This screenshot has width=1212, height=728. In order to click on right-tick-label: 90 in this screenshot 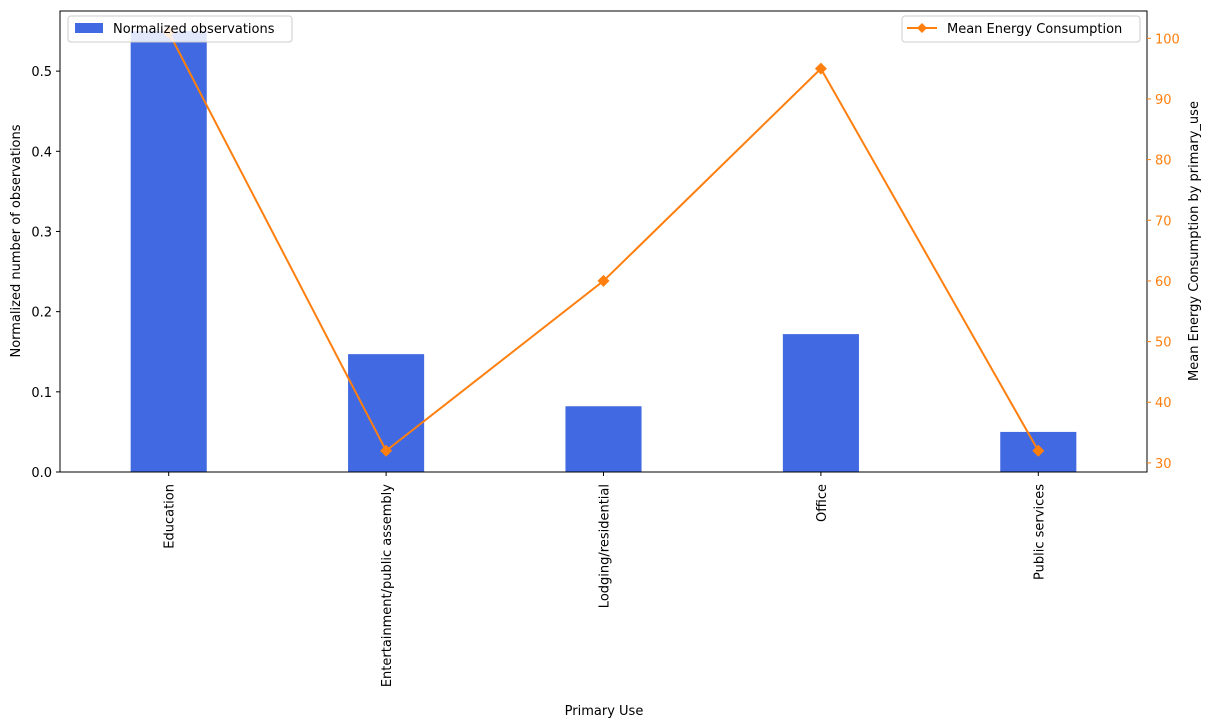, I will do `click(1163, 100)`.